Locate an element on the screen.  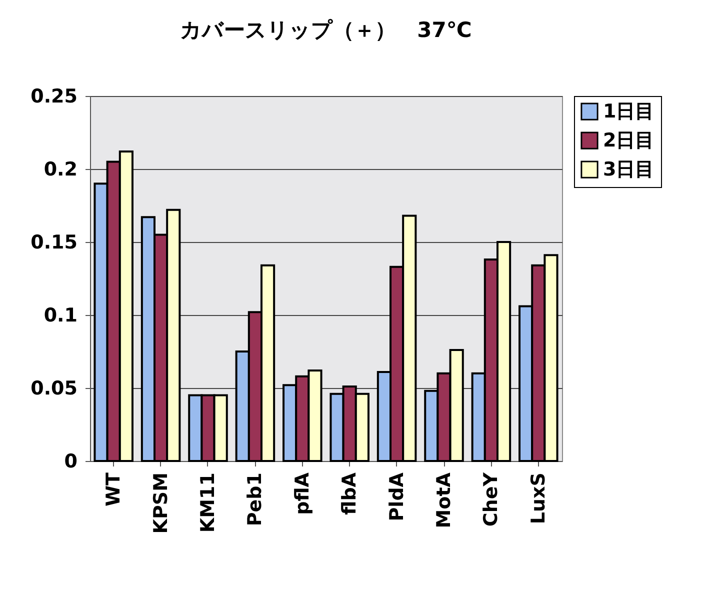
x-tick-label: Peb1 is located at coordinates (255, 499).